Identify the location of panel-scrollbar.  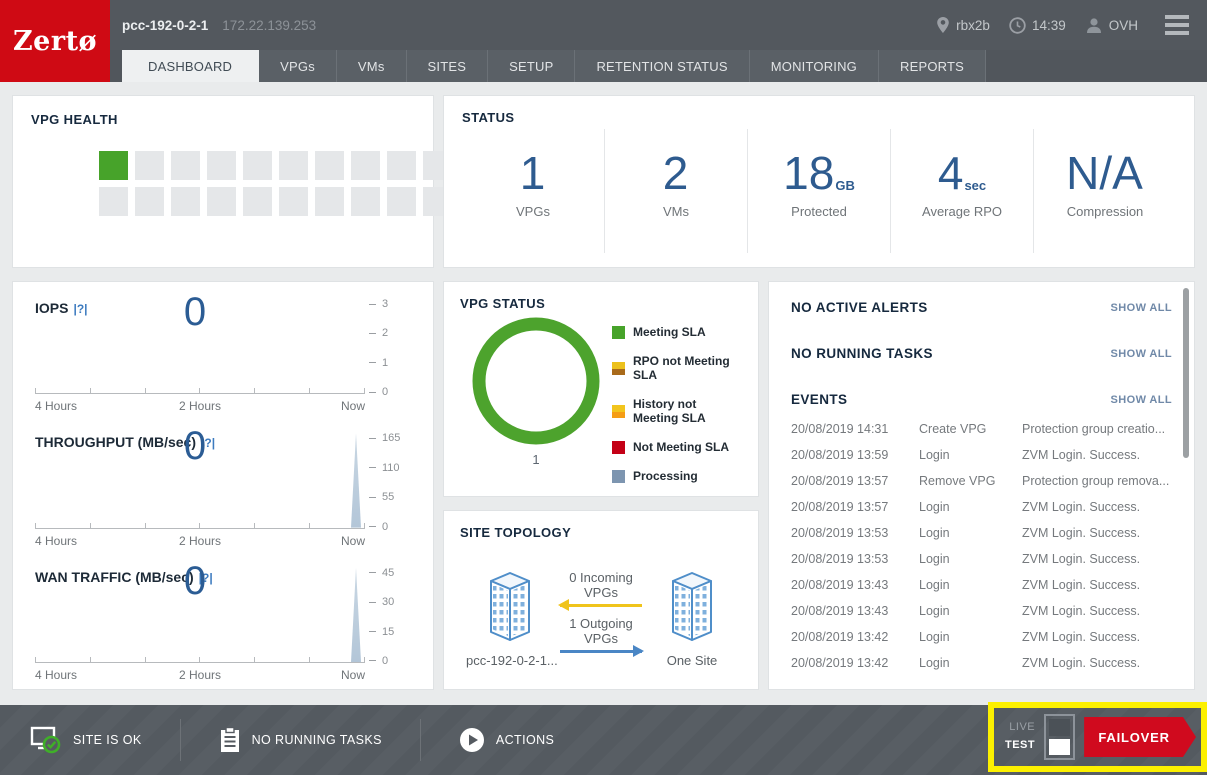
(1186, 373).